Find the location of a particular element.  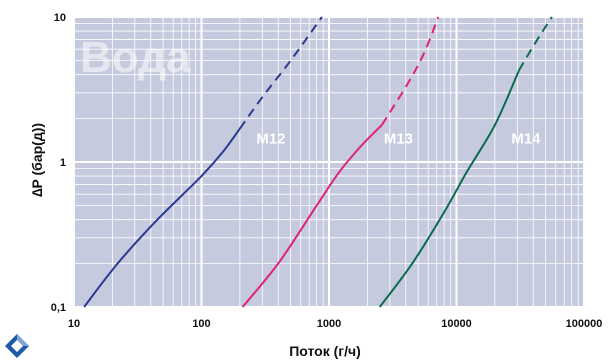

y-tick-labels: 0,1 1 10 is located at coordinates (58, 163).